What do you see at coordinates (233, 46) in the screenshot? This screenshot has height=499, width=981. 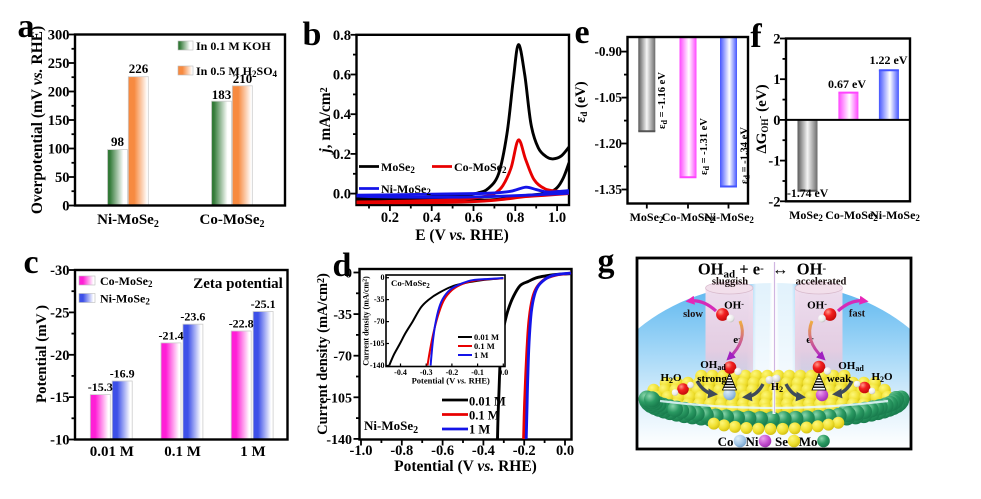 I see `svg-text: In 0.1 M KOH` at bounding box center [233, 46].